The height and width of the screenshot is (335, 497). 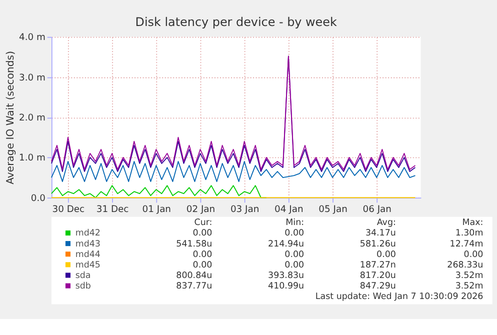 What do you see at coordinates (295, 223) in the screenshot?
I see `text: Min:` at bounding box center [295, 223].